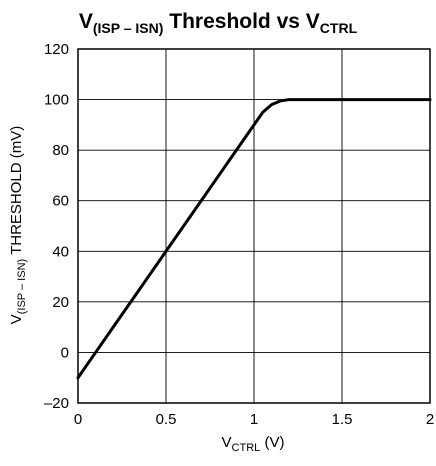  What do you see at coordinates (56, 100) in the screenshot?
I see `y-tick-label: 100` at bounding box center [56, 100].